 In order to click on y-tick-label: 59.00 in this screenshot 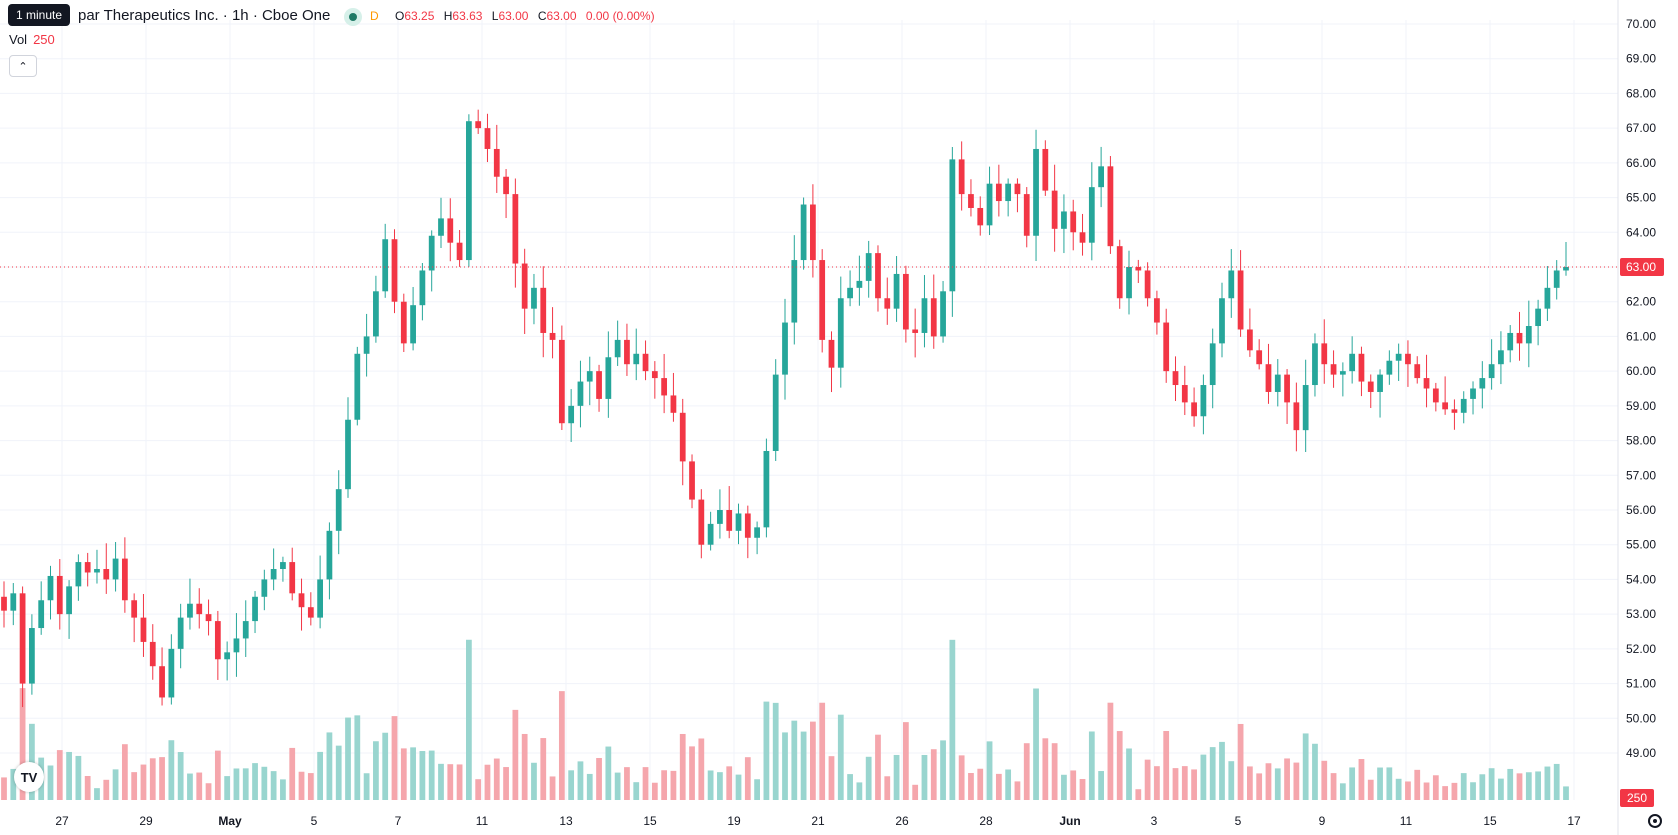, I will do `click(1641, 406)`.